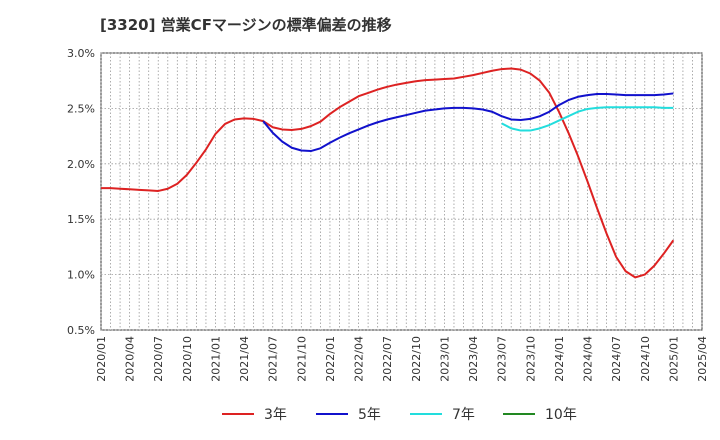  Describe the element at coordinates (130, 359) in the screenshot. I see `x-tick-label: 2020/04` at that location.